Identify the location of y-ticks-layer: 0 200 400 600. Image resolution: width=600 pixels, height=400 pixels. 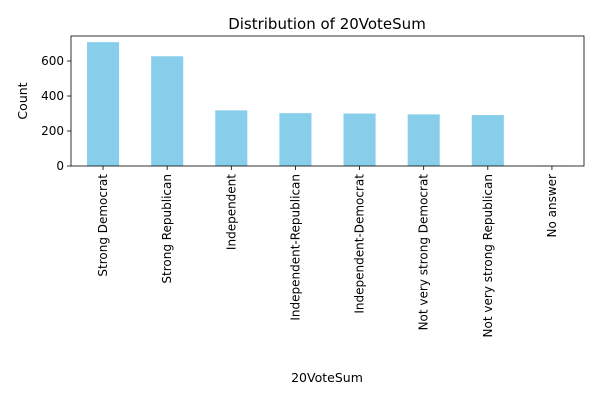
(56, 113).